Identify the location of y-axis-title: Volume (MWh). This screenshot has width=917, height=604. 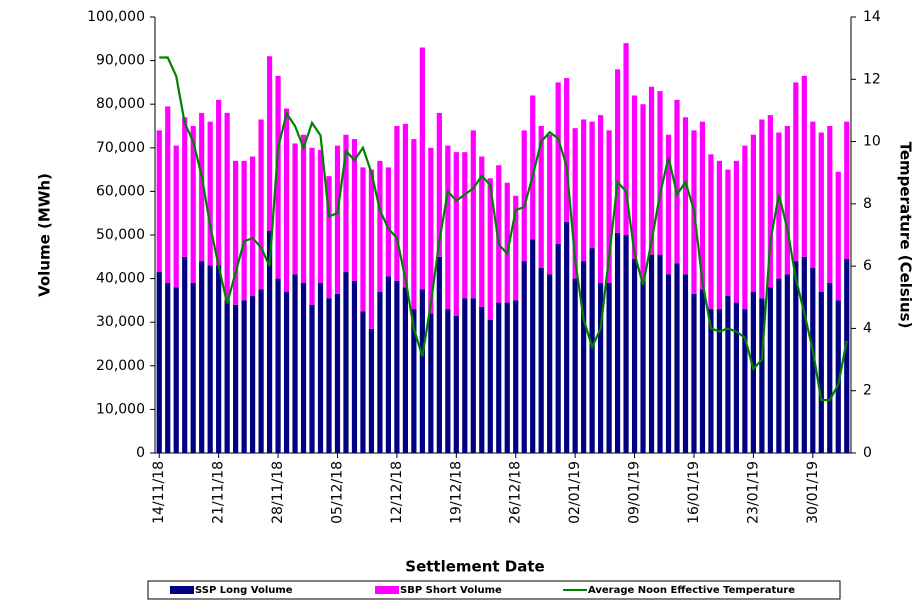
(45, 235).